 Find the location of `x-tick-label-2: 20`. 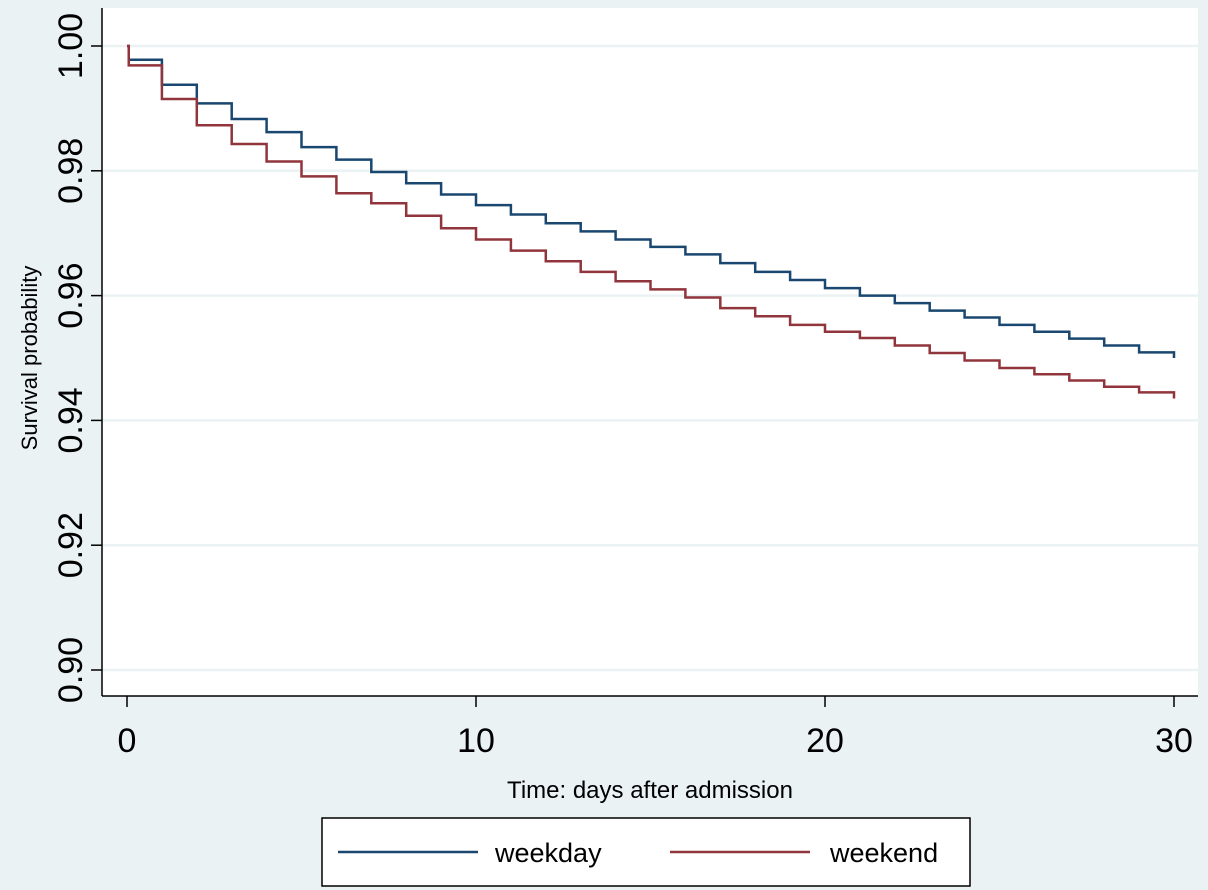

x-tick-label-2: 20 is located at coordinates (825, 741).